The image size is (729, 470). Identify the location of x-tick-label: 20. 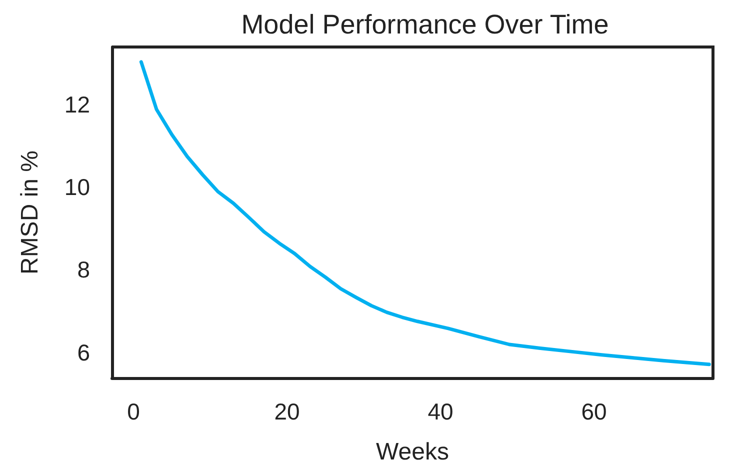
(287, 411).